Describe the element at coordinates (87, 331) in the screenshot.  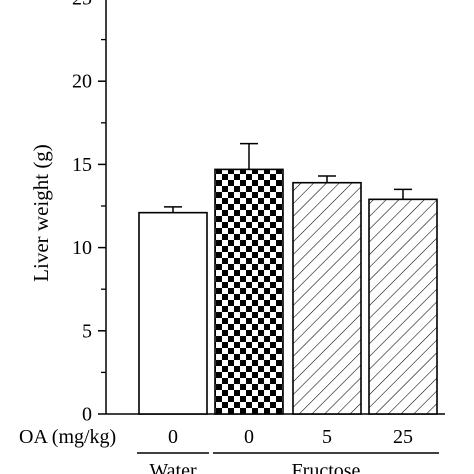
I see `y-tick-label: 5` at that location.